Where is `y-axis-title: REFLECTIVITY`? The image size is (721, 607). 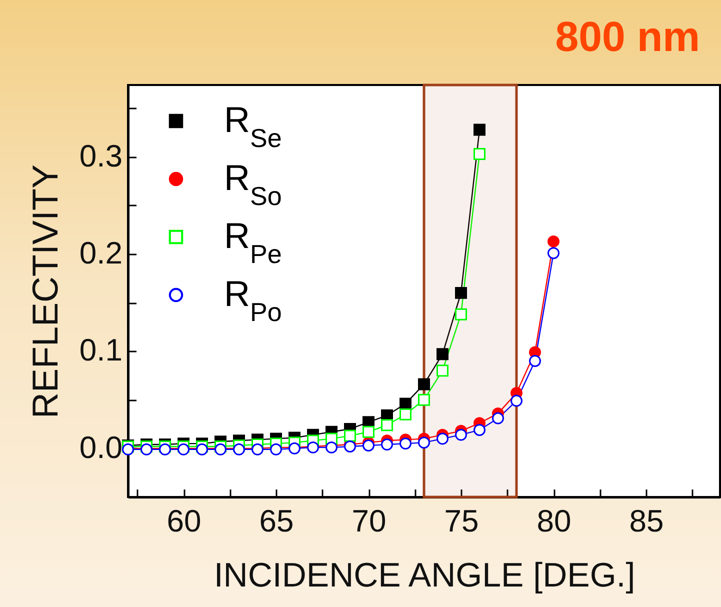 y-axis-title: REFLECTIVITY is located at coordinates (45, 291).